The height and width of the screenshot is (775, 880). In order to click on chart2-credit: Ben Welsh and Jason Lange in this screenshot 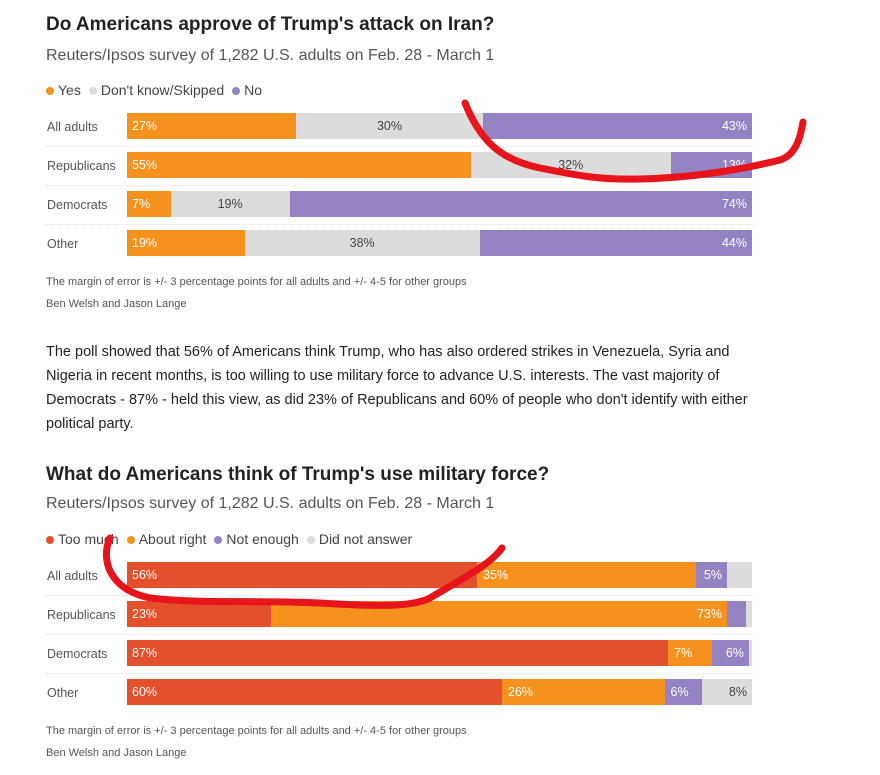, I will do `click(116, 753)`.